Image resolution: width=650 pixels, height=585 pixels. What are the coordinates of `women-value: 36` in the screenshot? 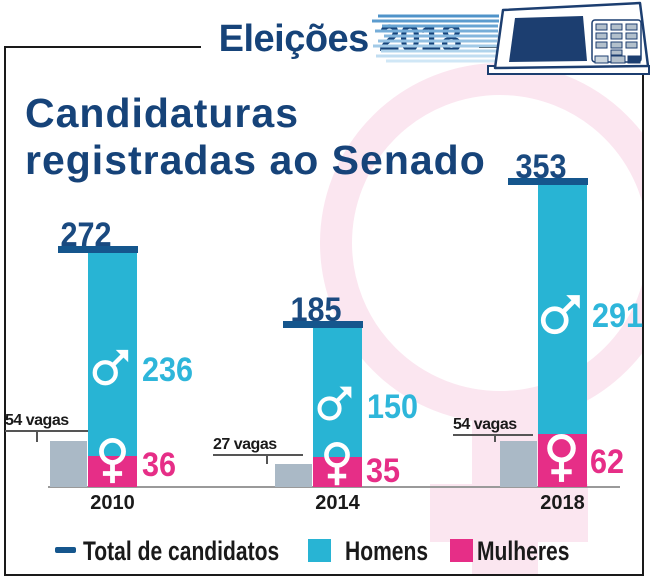 It's located at (159, 465).